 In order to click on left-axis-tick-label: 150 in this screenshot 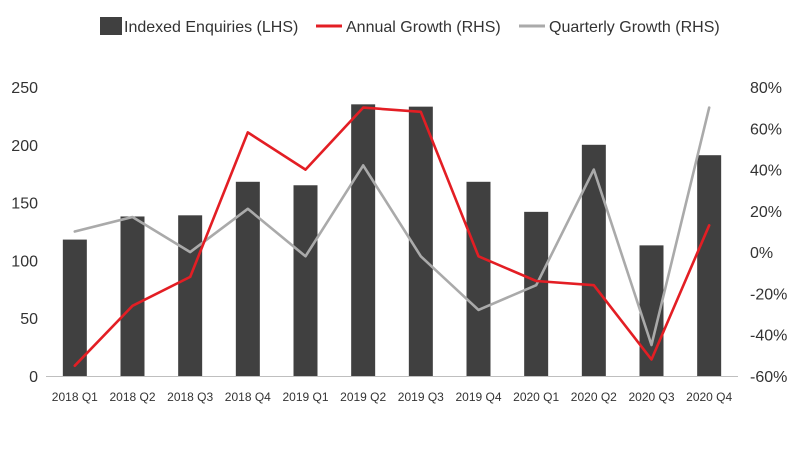, I will do `click(24, 204)`.